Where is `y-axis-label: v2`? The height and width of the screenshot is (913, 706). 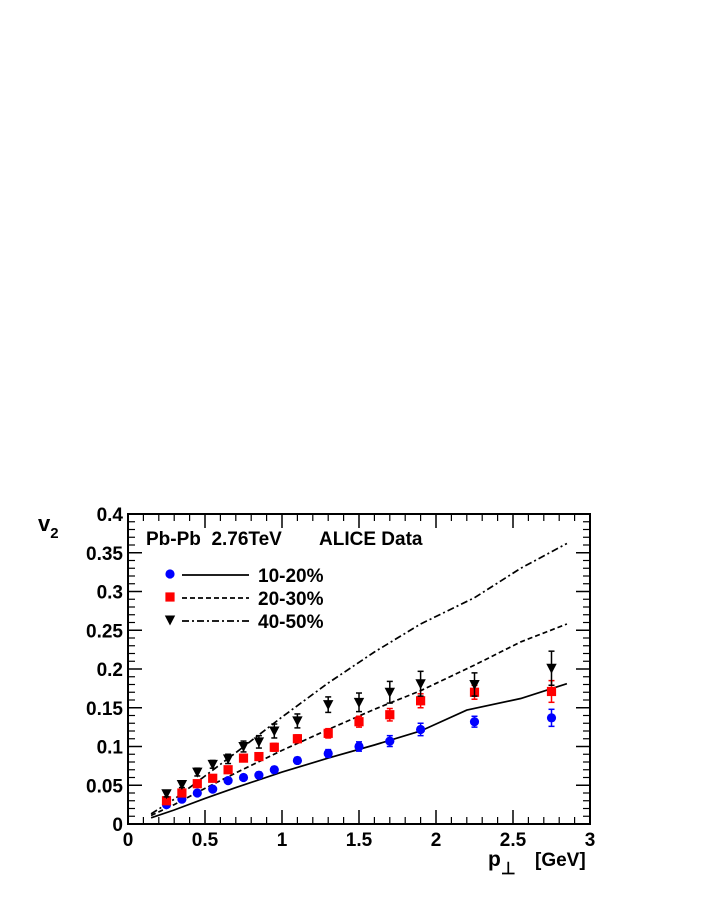 y-axis-label: v2 is located at coordinates (48, 526).